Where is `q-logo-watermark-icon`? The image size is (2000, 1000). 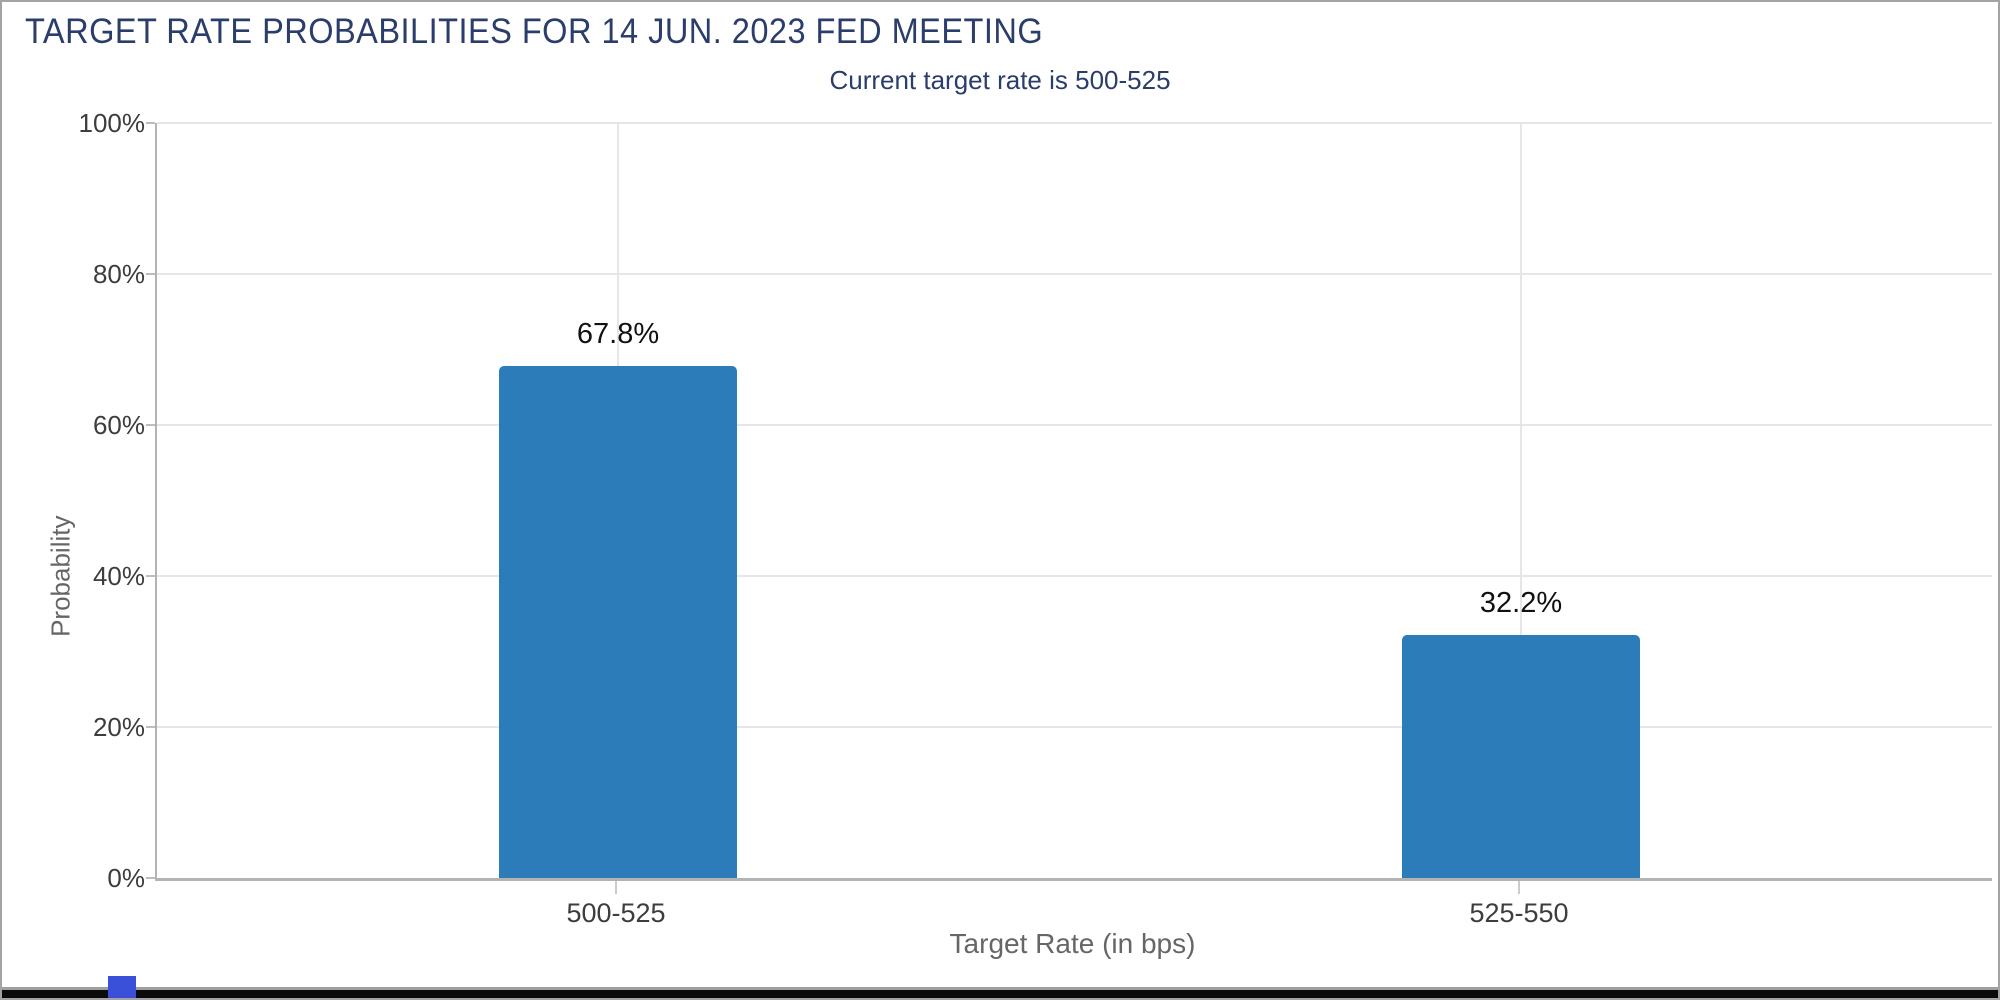
q-logo-watermark-icon is located at coordinates (1991, 331).